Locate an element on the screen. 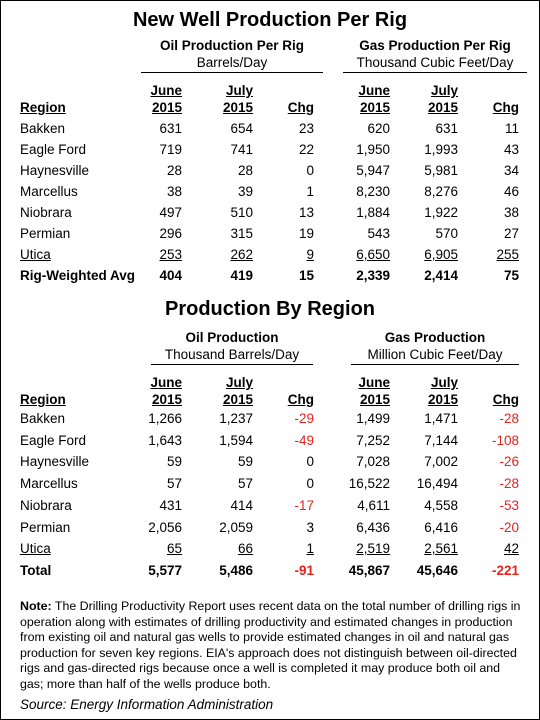  section1-title: New Well Production Per Rig is located at coordinates (270, 20).